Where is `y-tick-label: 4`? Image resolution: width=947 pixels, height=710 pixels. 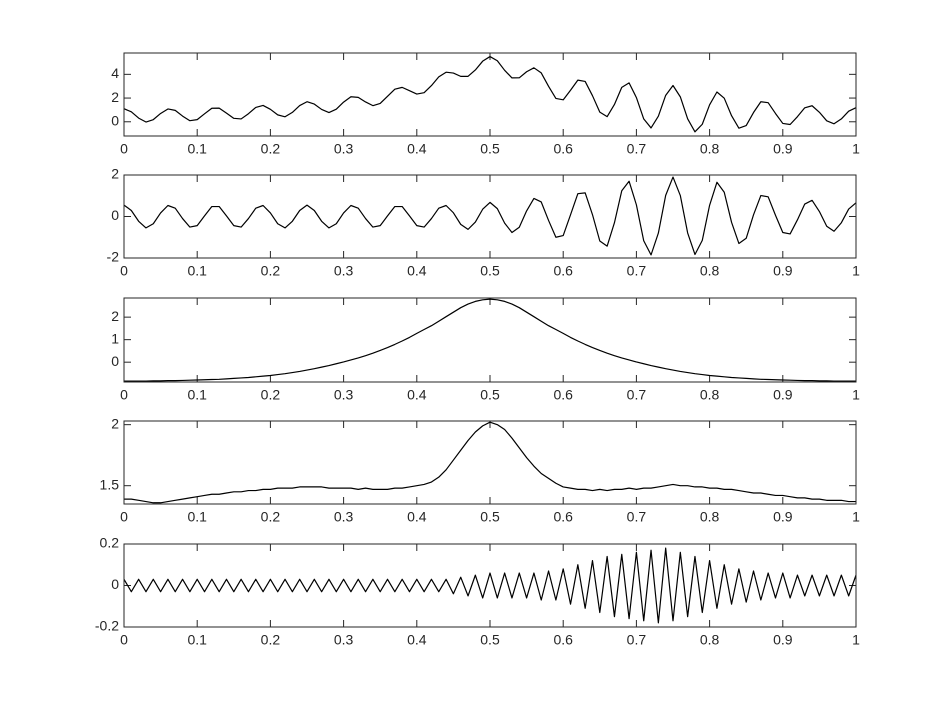 y-tick-label: 4 is located at coordinates (115, 73).